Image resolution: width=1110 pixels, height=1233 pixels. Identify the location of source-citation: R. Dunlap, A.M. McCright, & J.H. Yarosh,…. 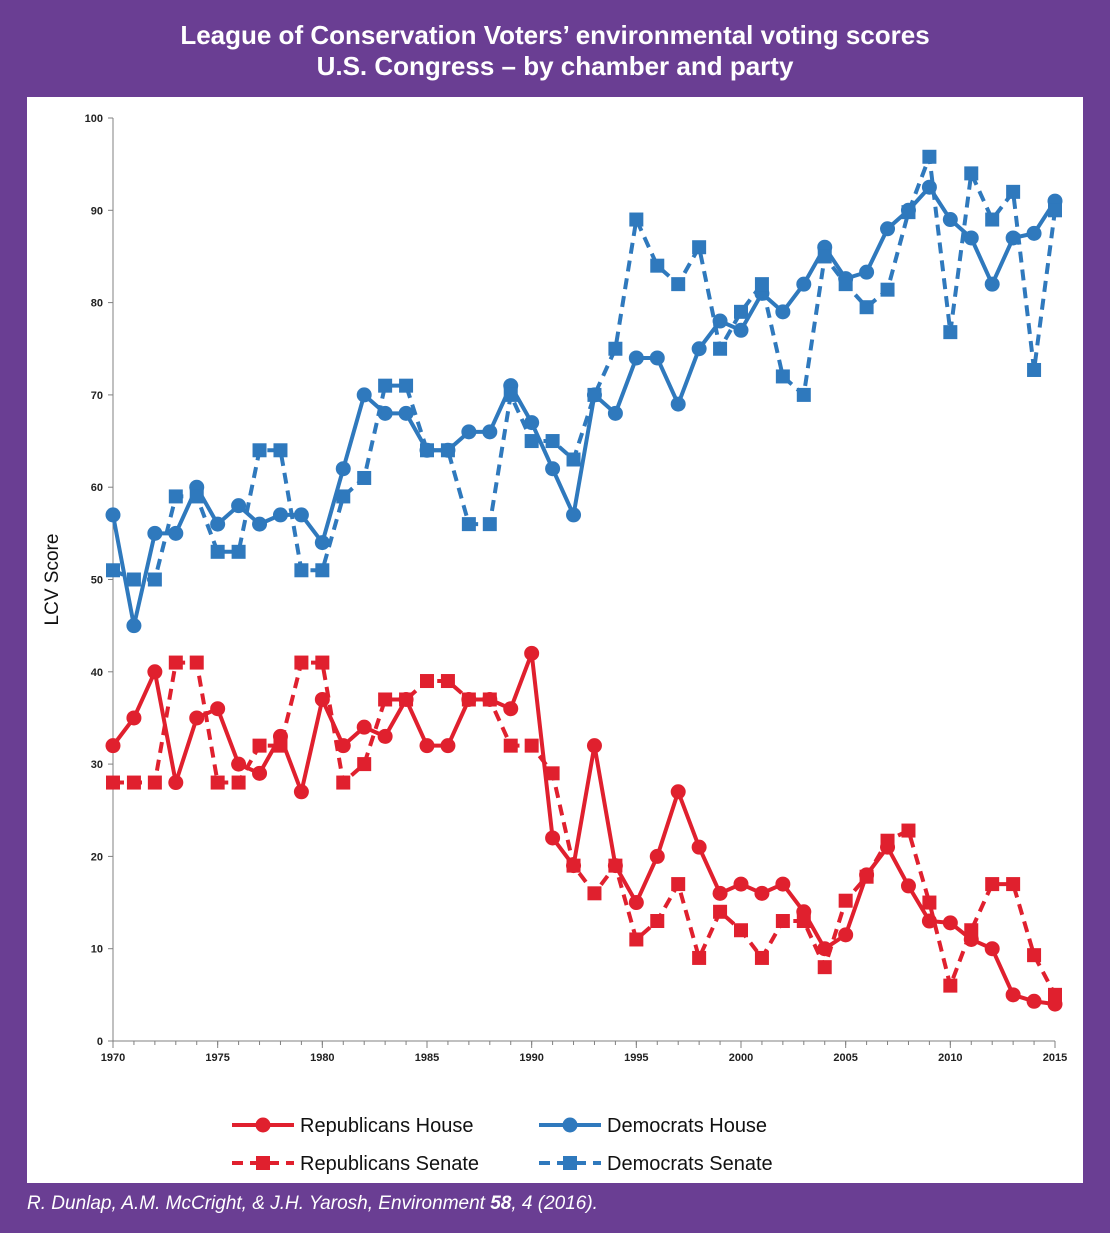
(312, 1204).